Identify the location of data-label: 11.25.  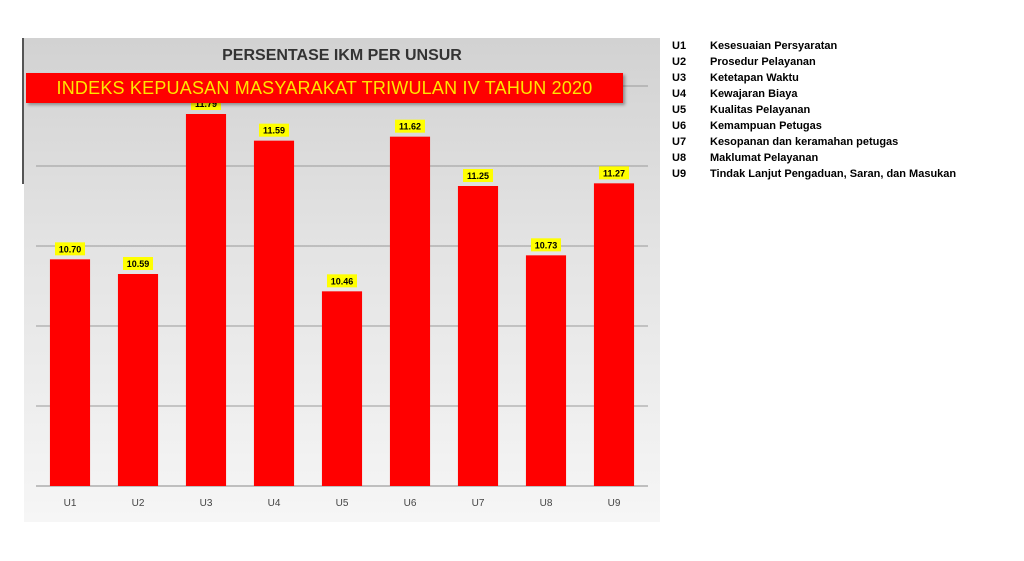
(478, 176).